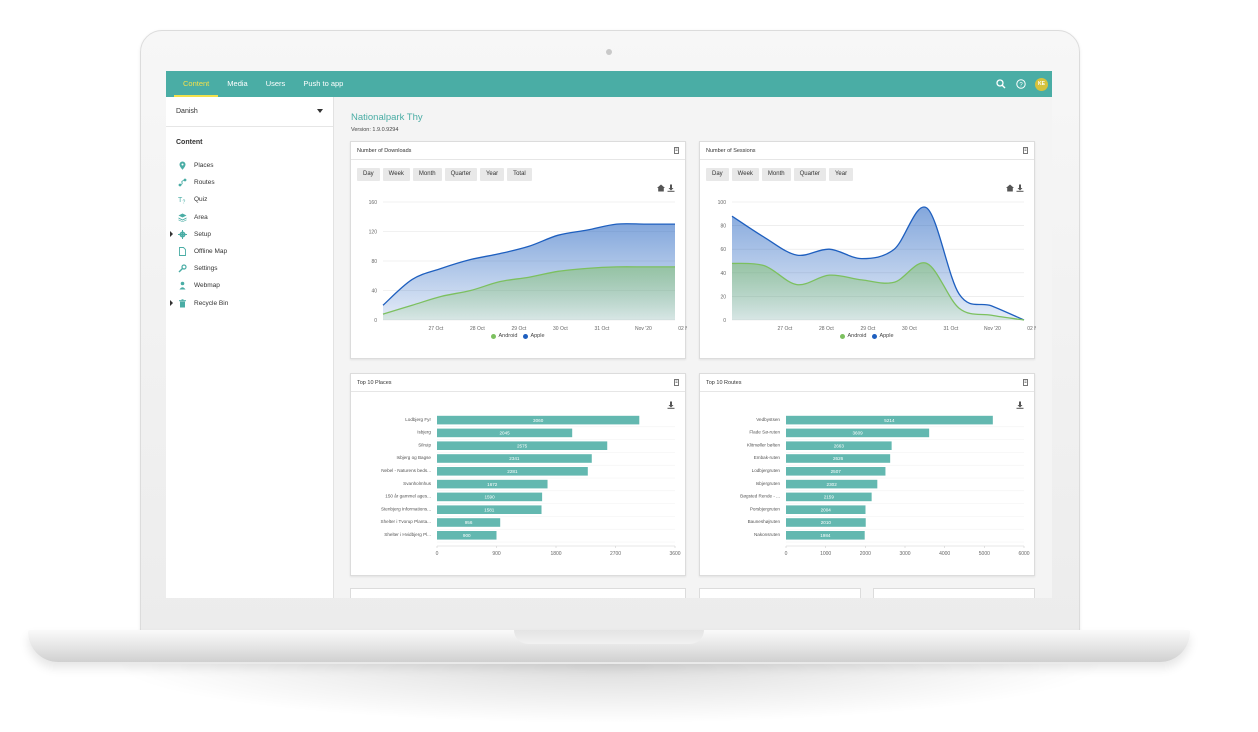 This screenshot has height=732, width=1258. What do you see at coordinates (182, 182) in the screenshot?
I see `route-icon` at bounding box center [182, 182].